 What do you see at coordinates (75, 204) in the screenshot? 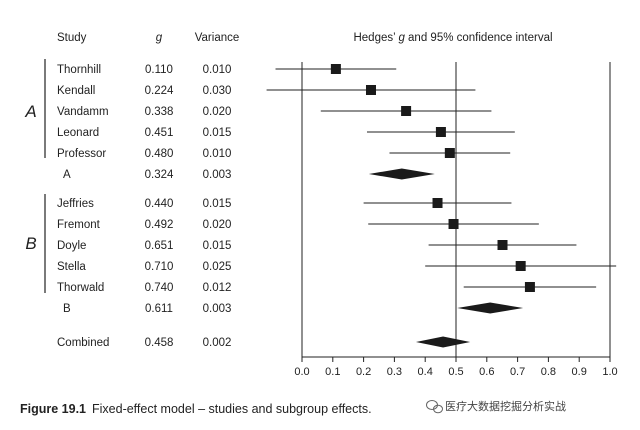
I see `study-name: Jeffries` at bounding box center [75, 204].